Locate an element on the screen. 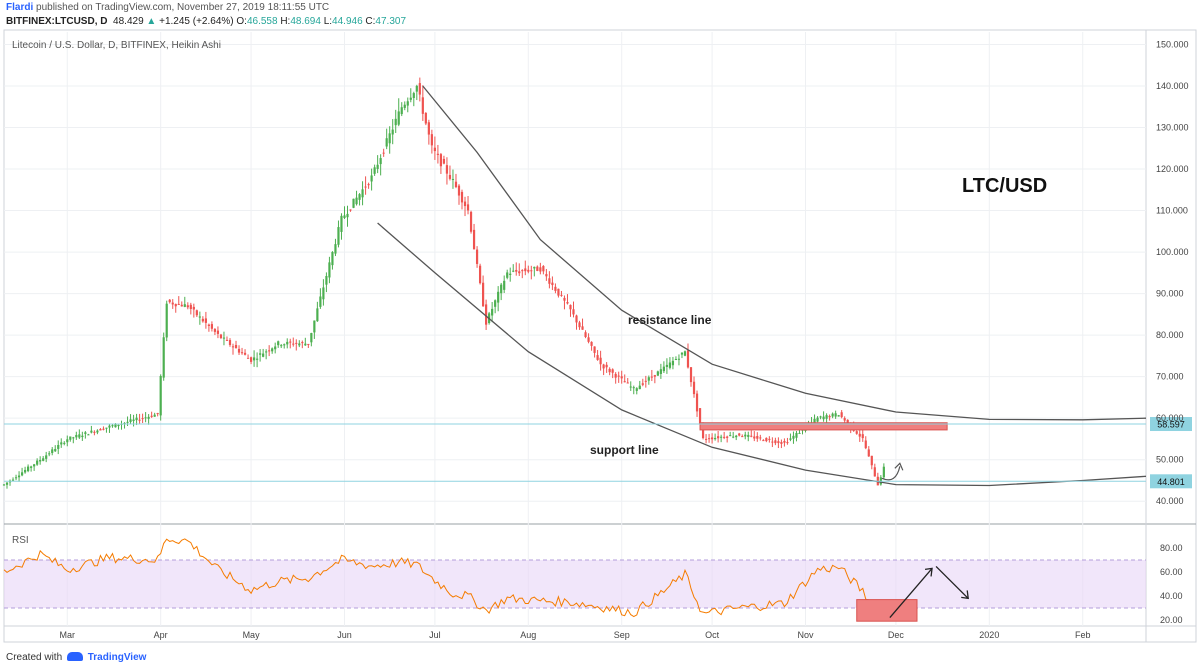 Image resolution: width=1200 pixels, height=670 pixels. rsi-oversold-box is located at coordinates (887, 610).